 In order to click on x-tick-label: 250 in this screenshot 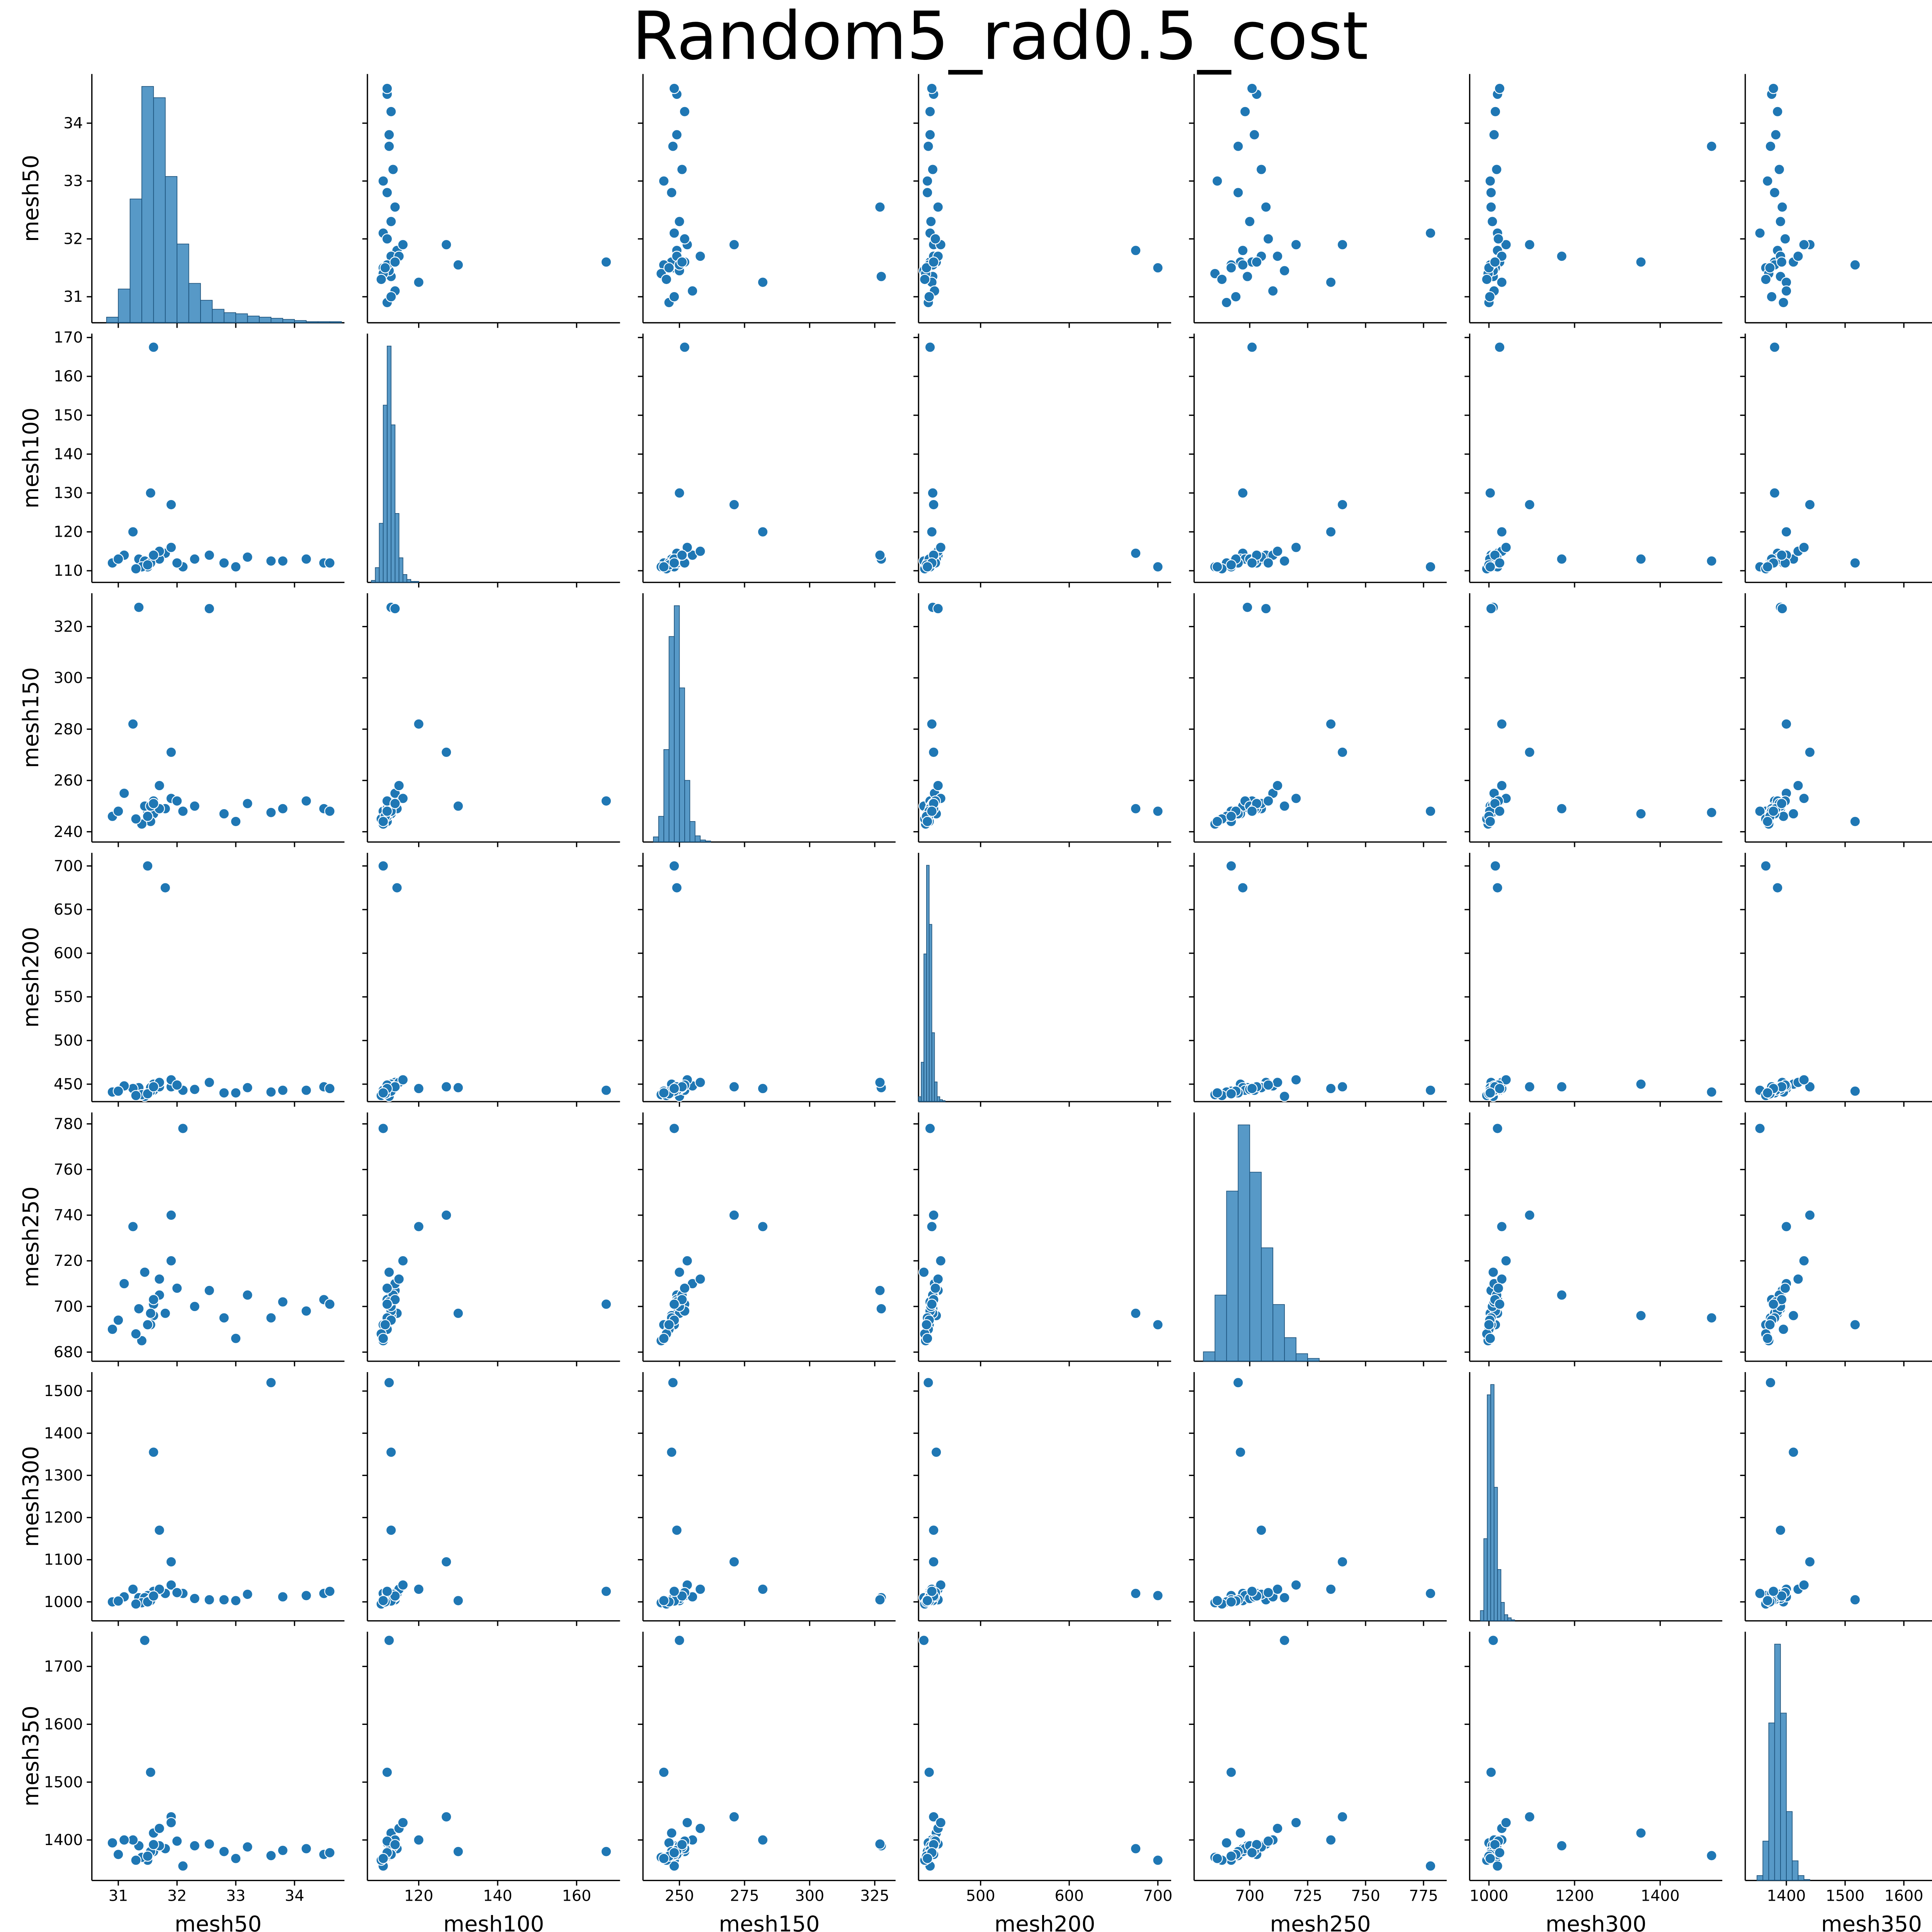, I will do `click(680, 1896)`.